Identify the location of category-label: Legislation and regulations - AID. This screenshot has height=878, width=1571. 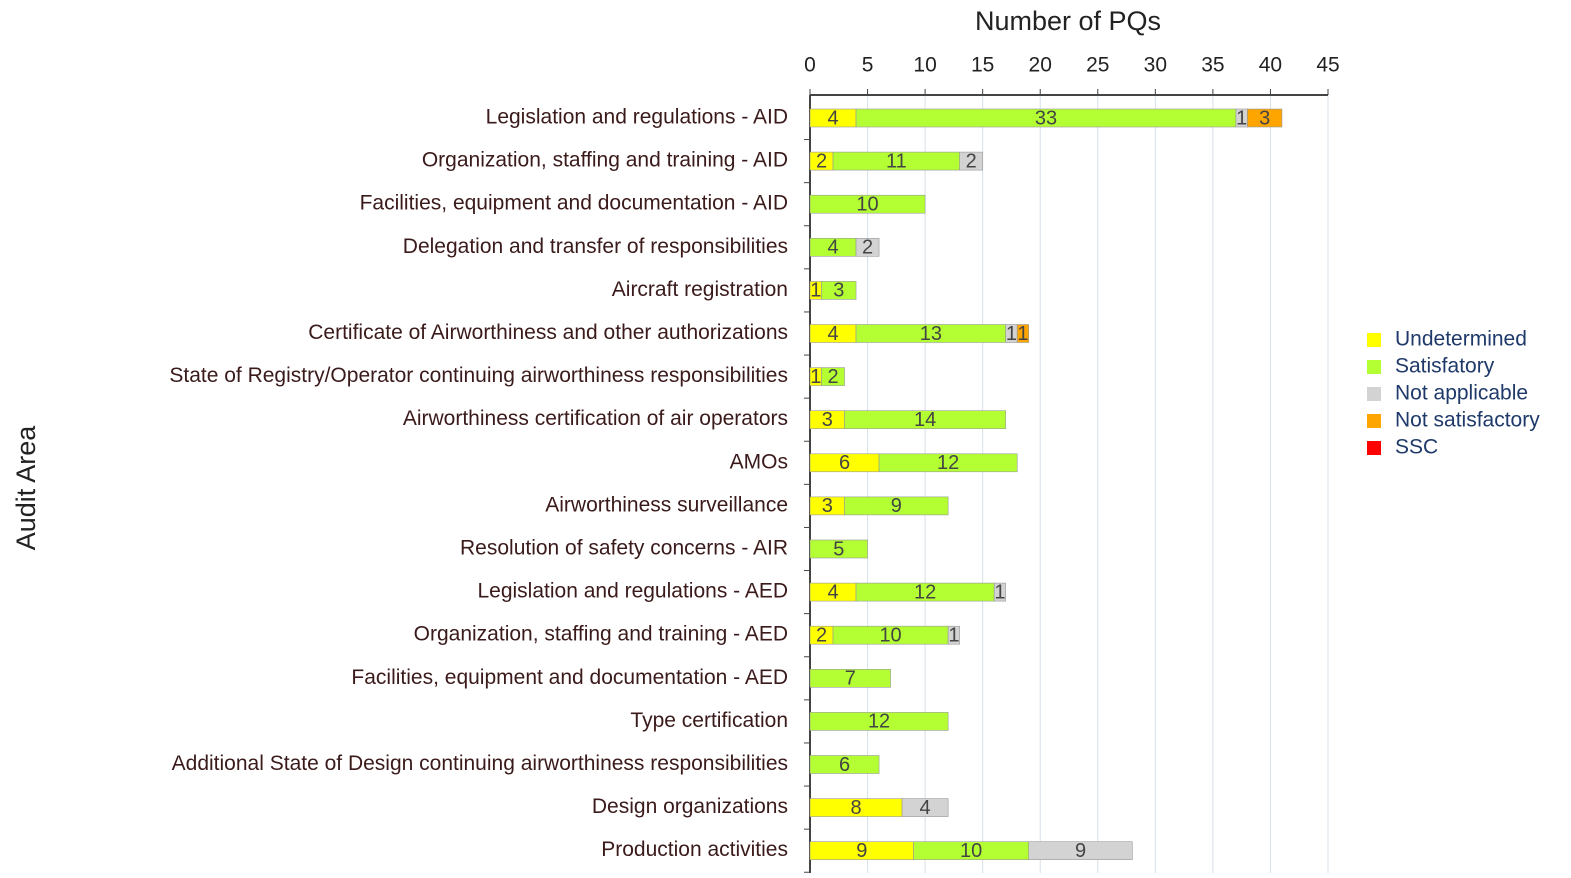
(637, 117).